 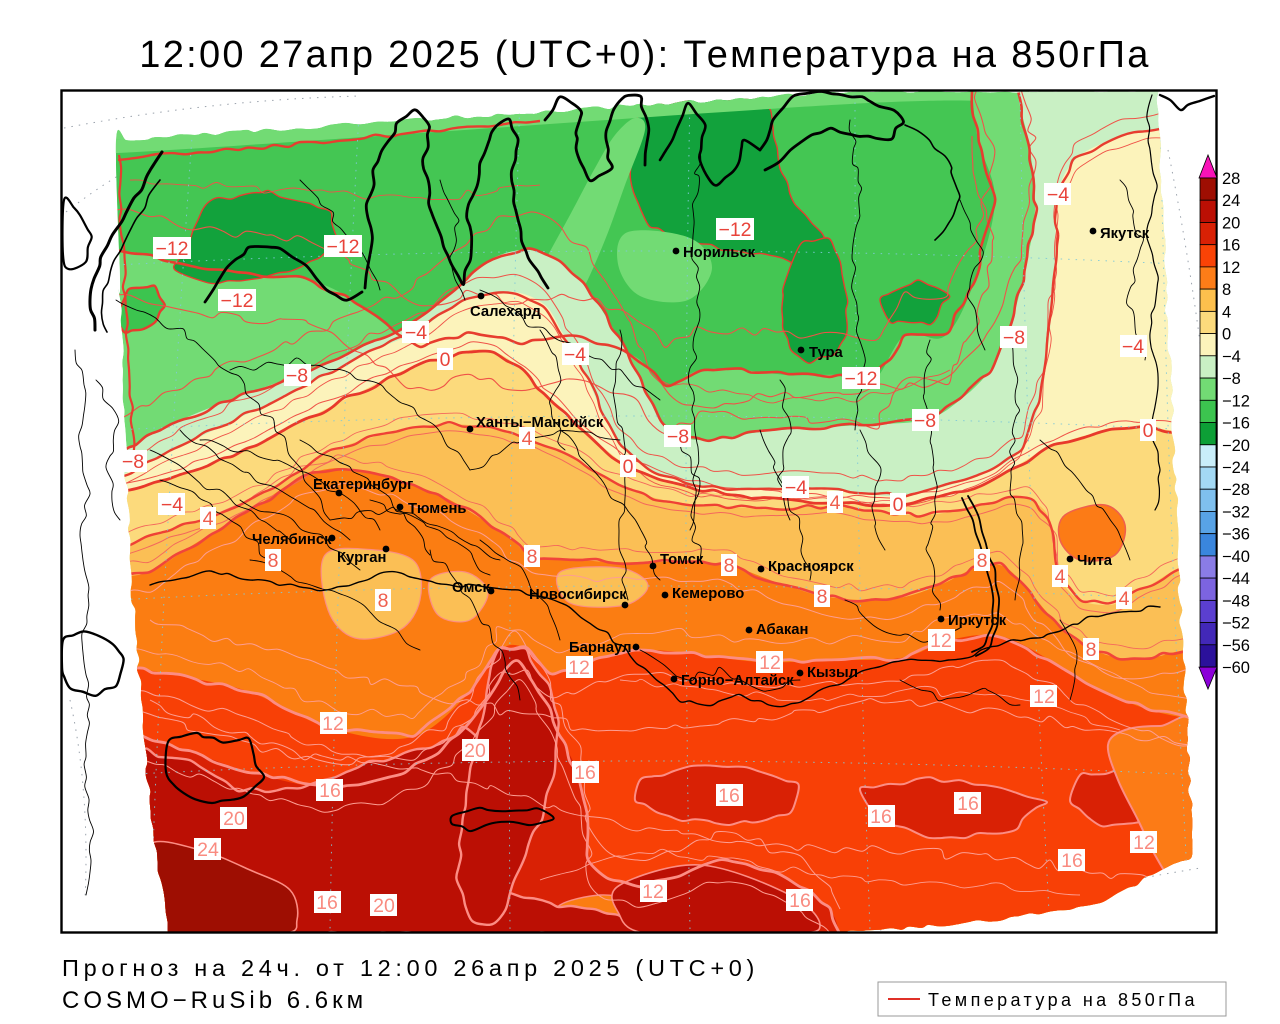 I want to click on svg-text: −48, so click(x=1236, y=601).